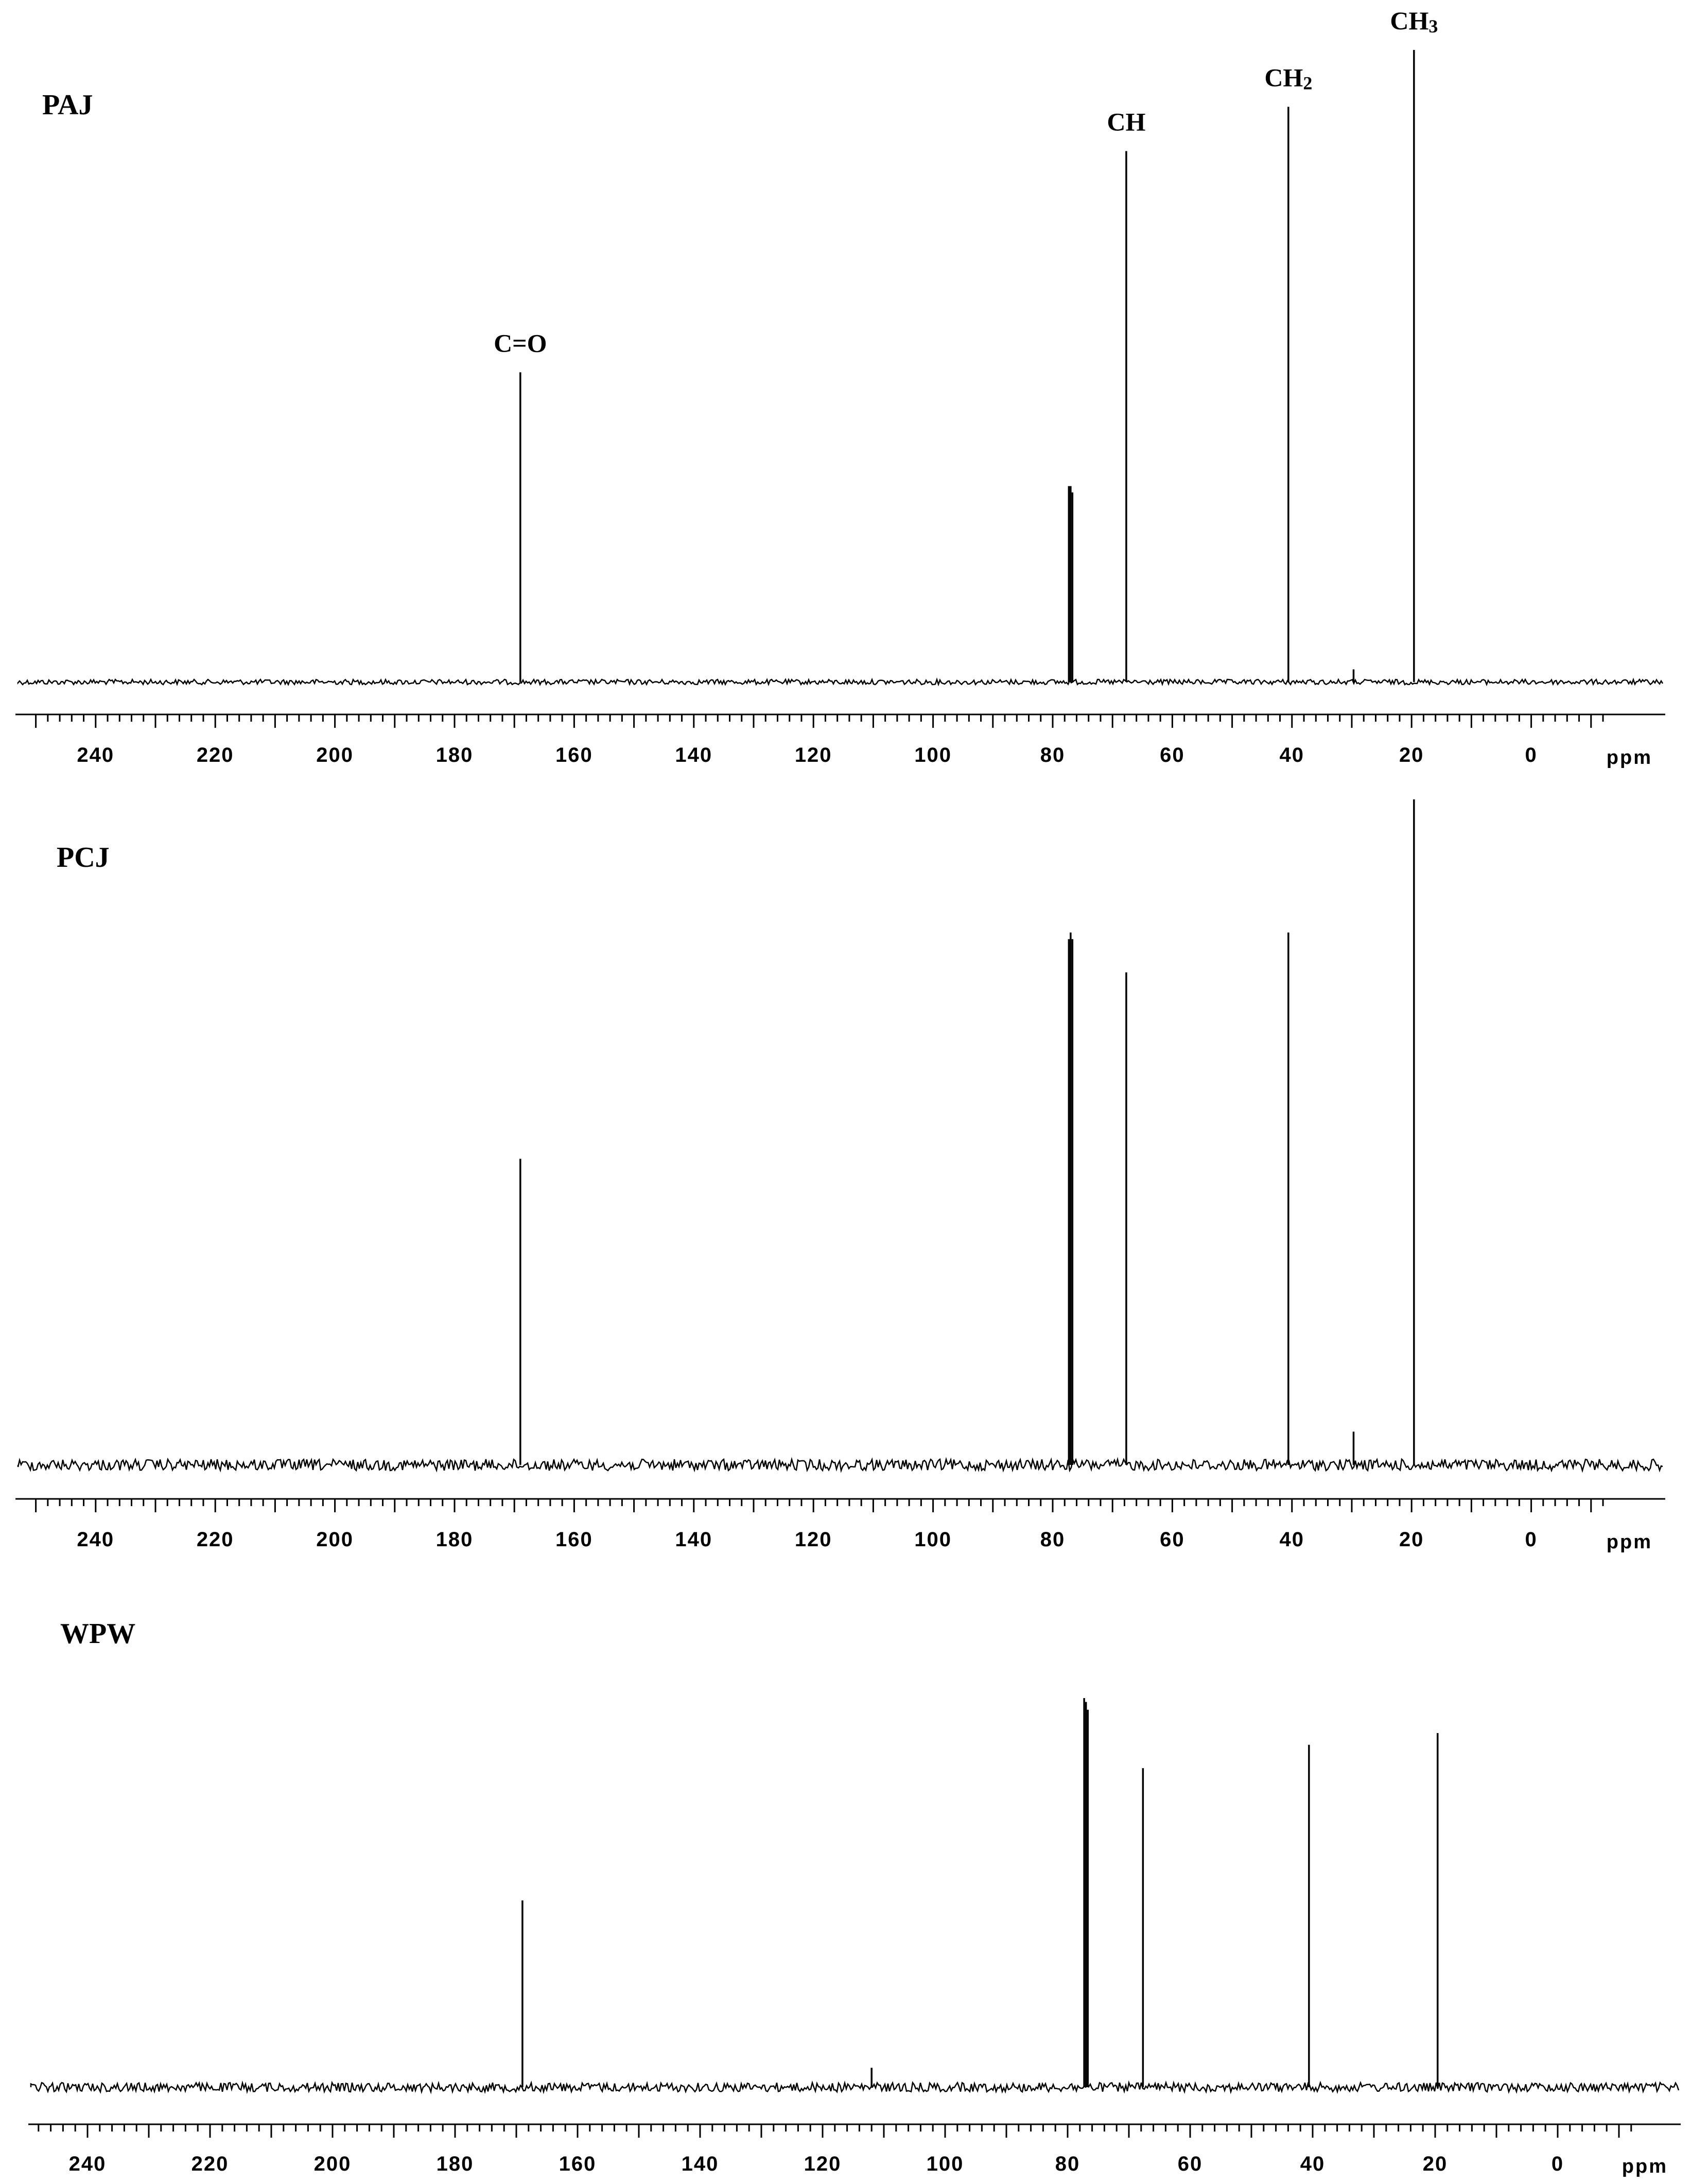 The image size is (1691, 2184). What do you see at coordinates (67, 105) in the screenshot?
I see `panel-title: PAJ` at bounding box center [67, 105].